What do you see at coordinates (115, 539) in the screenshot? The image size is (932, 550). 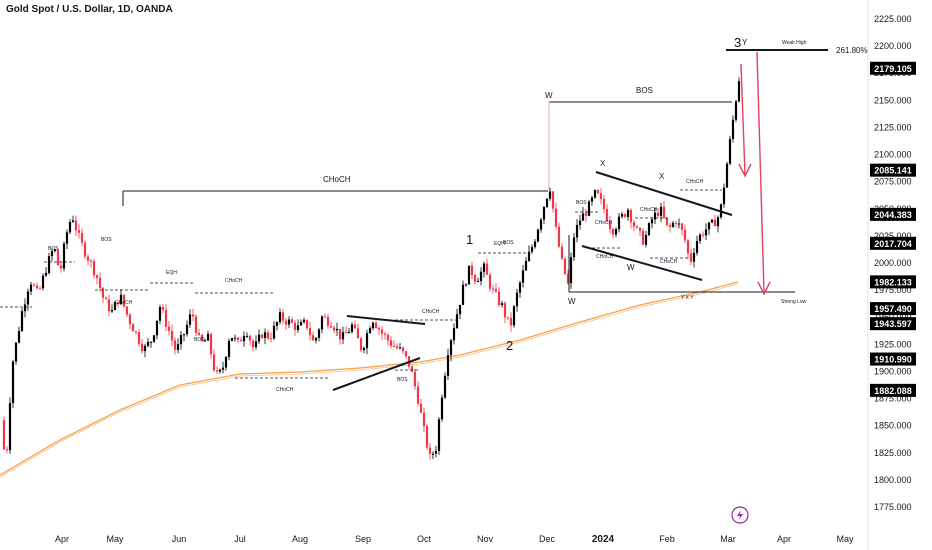 I see `time-tick-label: May` at bounding box center [115, 539].